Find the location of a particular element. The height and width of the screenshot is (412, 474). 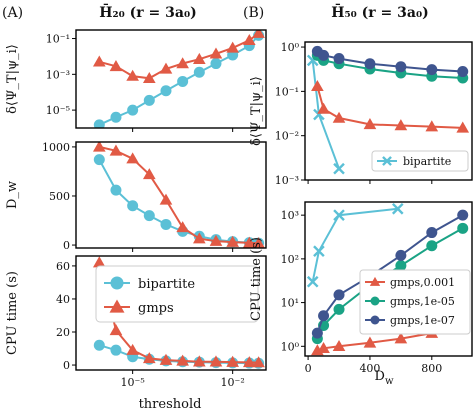

x-tick-label: 400 is located at coordinates (369, 368).